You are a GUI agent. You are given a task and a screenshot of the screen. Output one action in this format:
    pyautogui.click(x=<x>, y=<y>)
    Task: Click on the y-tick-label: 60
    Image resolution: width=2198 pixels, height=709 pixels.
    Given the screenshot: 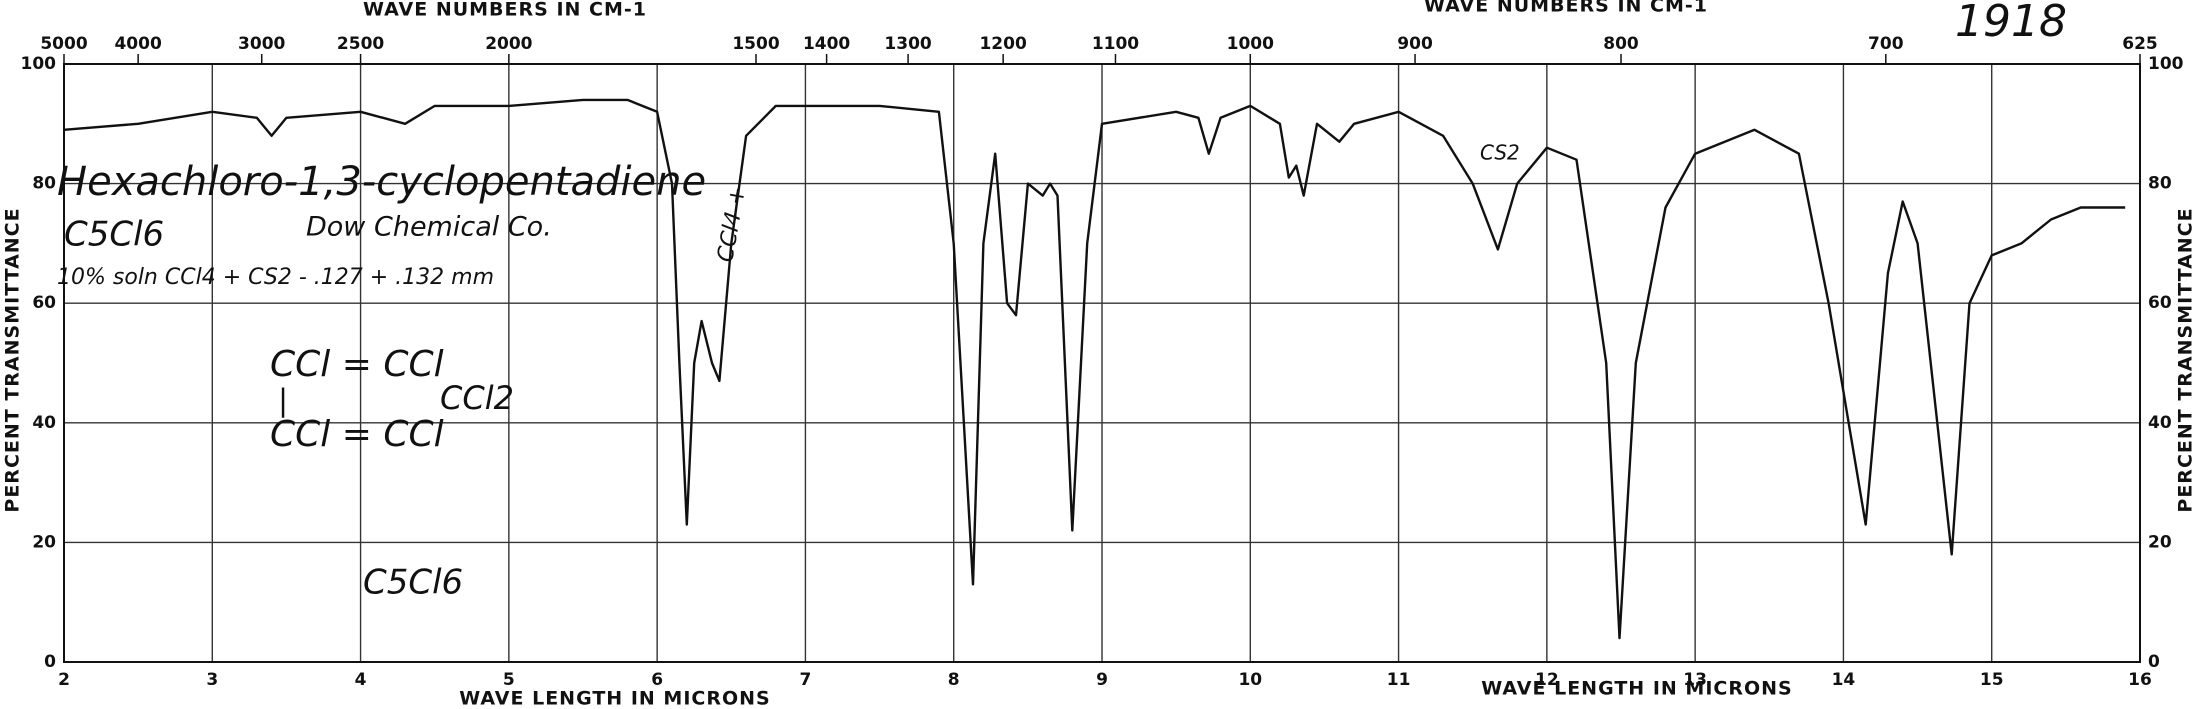 What is the action you would take?
    pyautogui.click(x=44, y=303)
    